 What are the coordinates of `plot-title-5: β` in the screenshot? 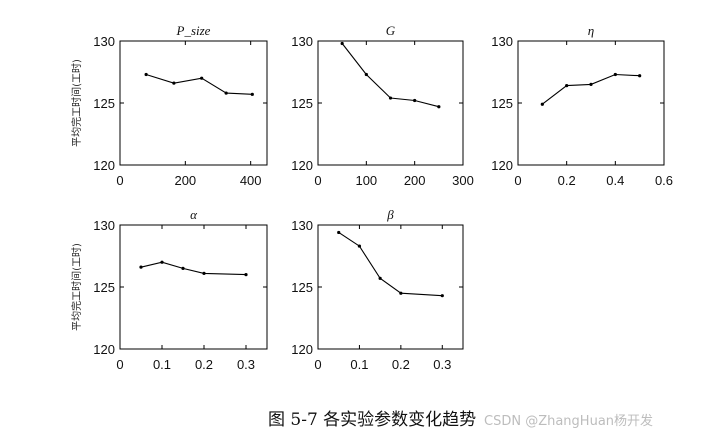 It's located at (390, 214).